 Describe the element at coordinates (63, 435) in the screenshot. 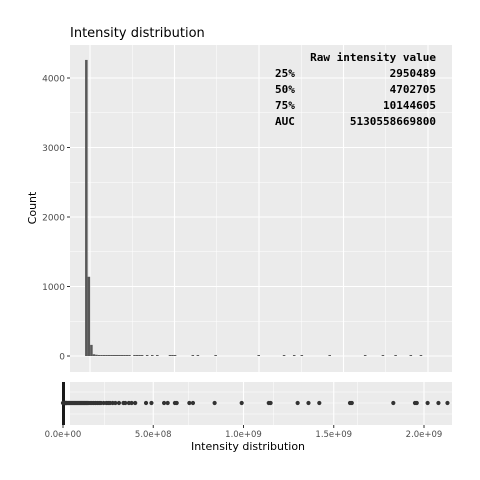

I see `x-tick-label: 0.0e+00` at that location.